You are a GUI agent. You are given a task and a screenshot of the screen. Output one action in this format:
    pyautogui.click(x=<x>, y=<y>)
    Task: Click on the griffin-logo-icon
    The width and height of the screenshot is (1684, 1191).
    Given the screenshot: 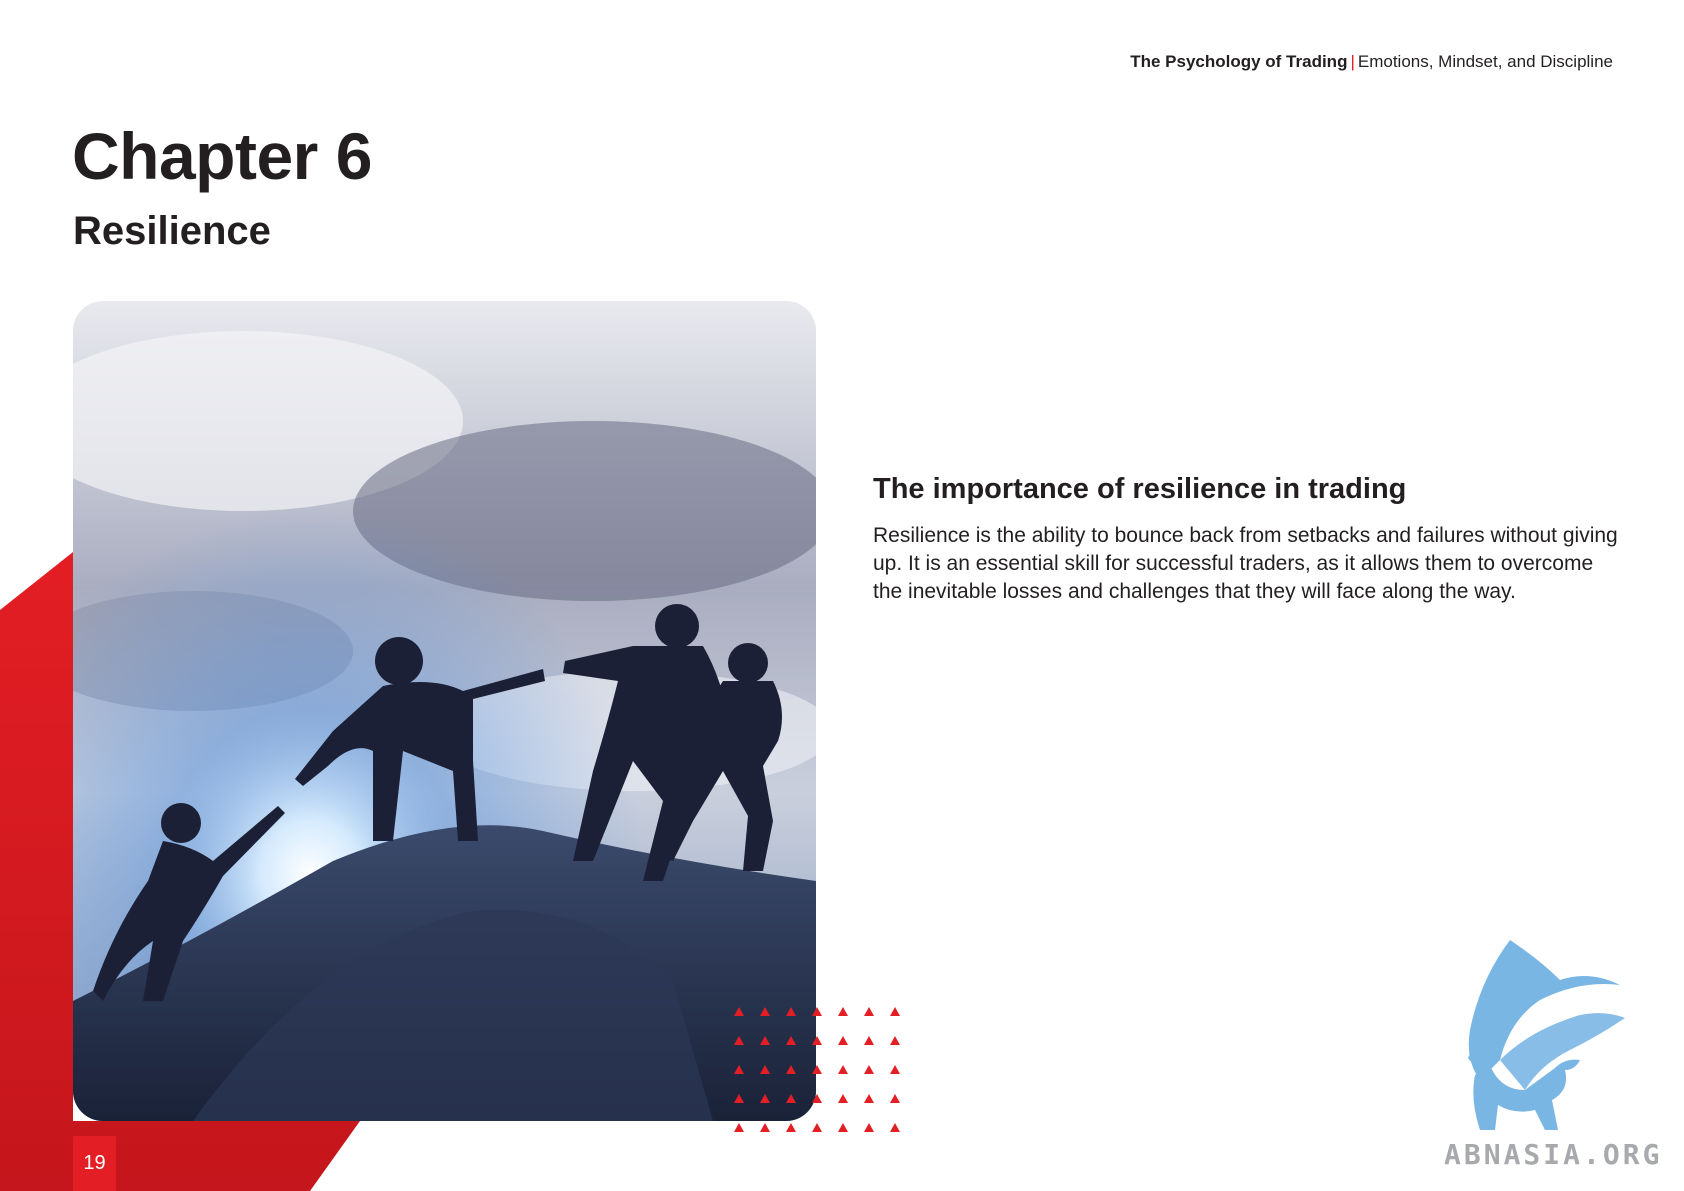 What is the action you would take?
    pyautogui.click(x=1546, y=1035)
    